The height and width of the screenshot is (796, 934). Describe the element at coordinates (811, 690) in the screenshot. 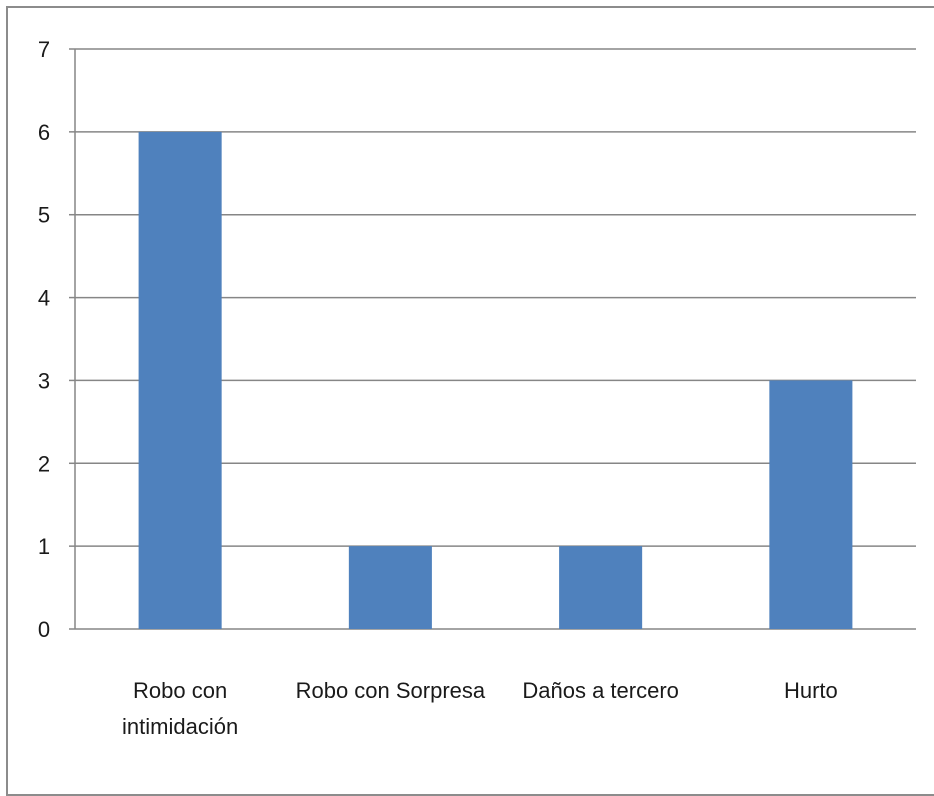

I see `category-label: Hurto` at that location.